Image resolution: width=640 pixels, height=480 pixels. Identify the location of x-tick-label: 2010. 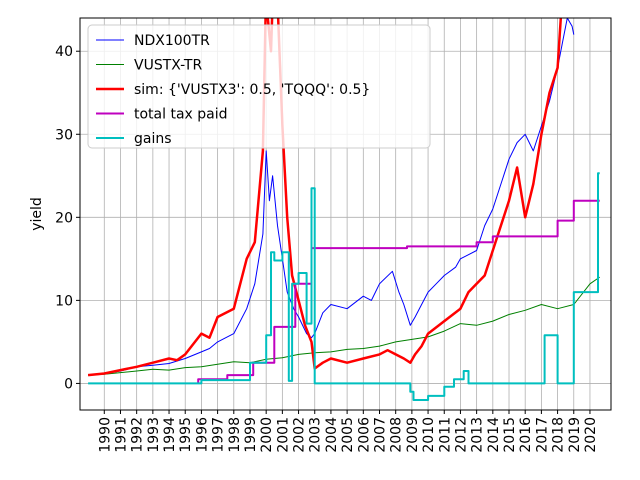
(429, 435).